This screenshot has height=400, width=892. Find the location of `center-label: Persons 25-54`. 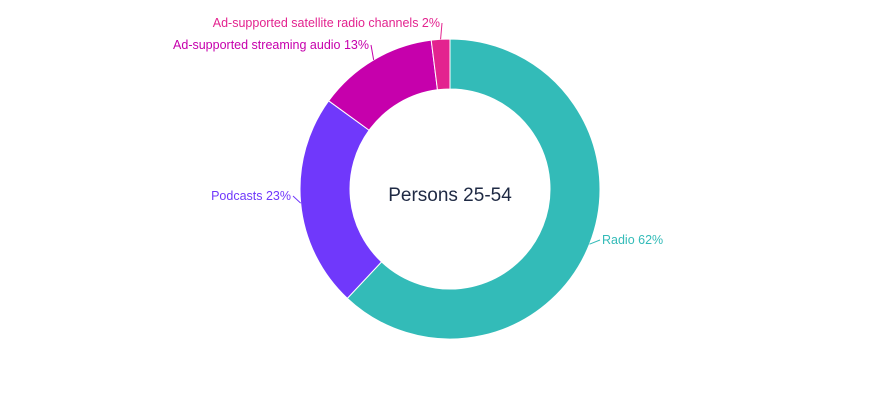

center-label: Persons 25-54 is located at coordinates (450, 195).